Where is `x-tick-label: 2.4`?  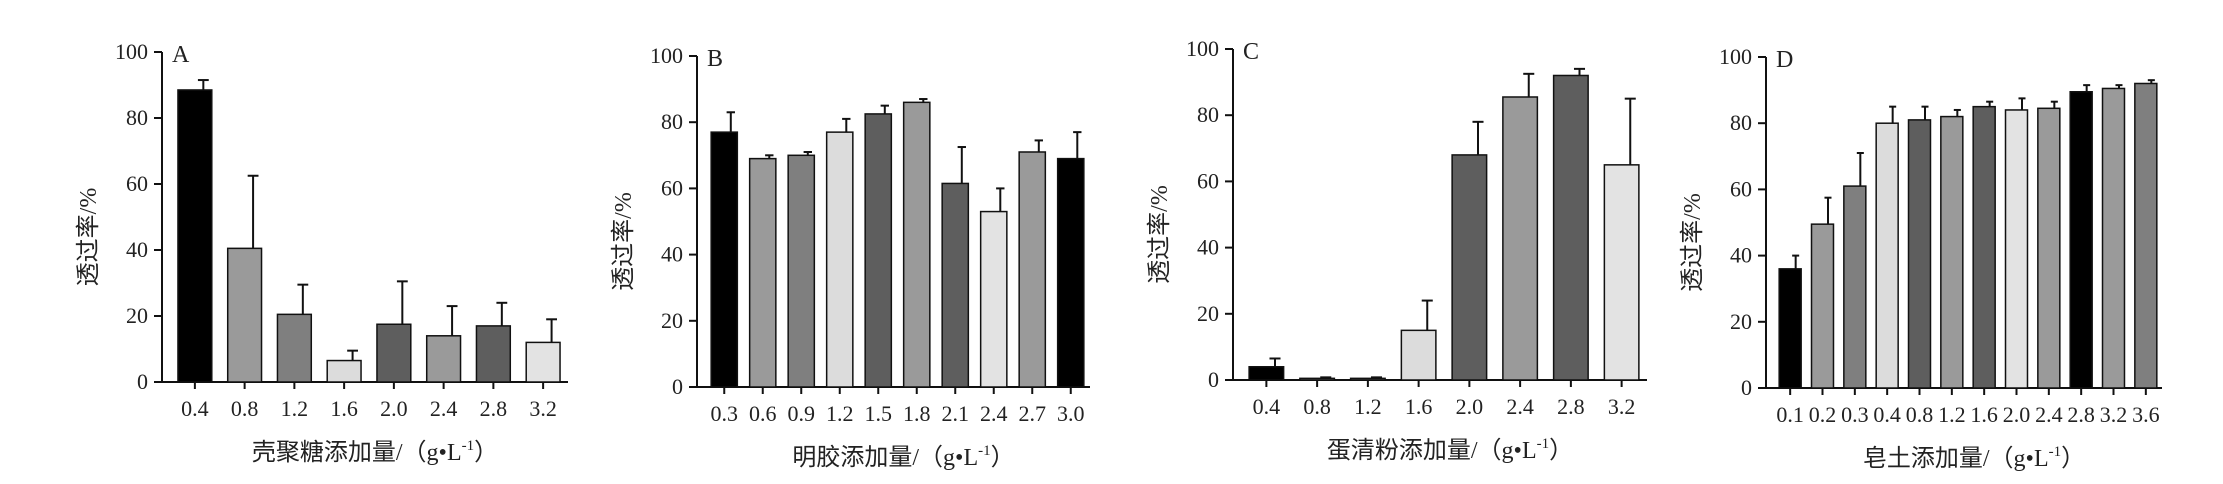
x-tick-label: 2.4 is located at coordinates (444, 408).